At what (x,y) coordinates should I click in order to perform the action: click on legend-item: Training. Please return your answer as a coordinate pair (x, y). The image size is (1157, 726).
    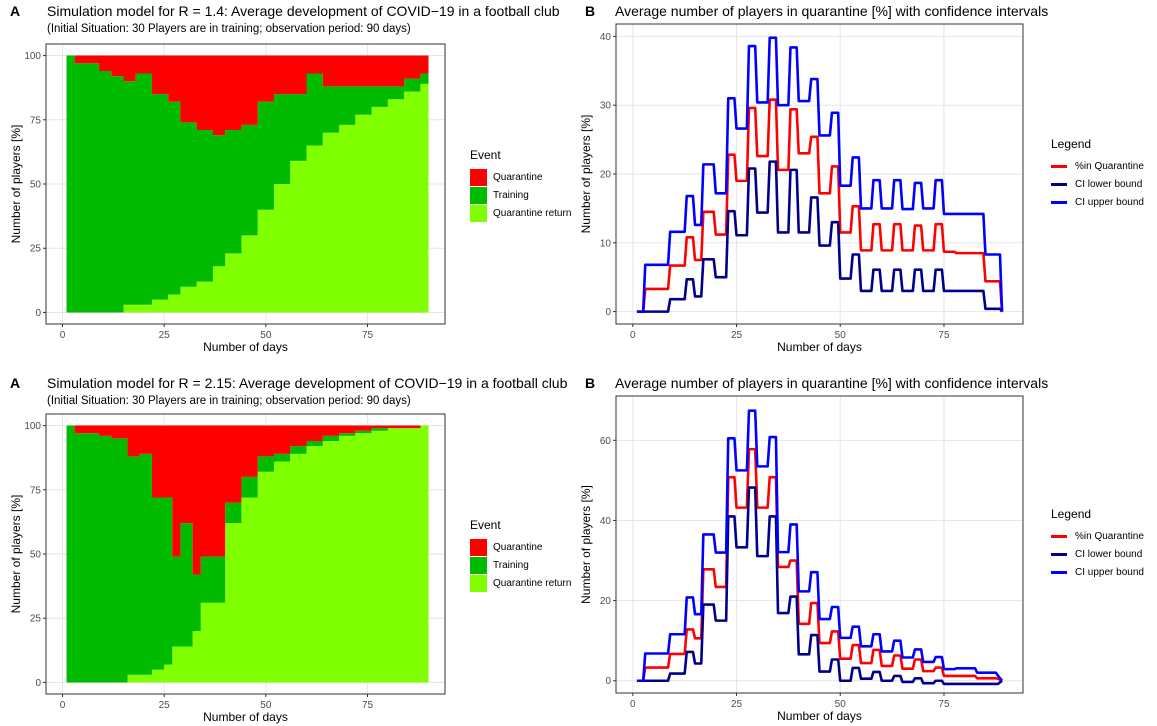
    Looking at the image, I should click on (520, 195).